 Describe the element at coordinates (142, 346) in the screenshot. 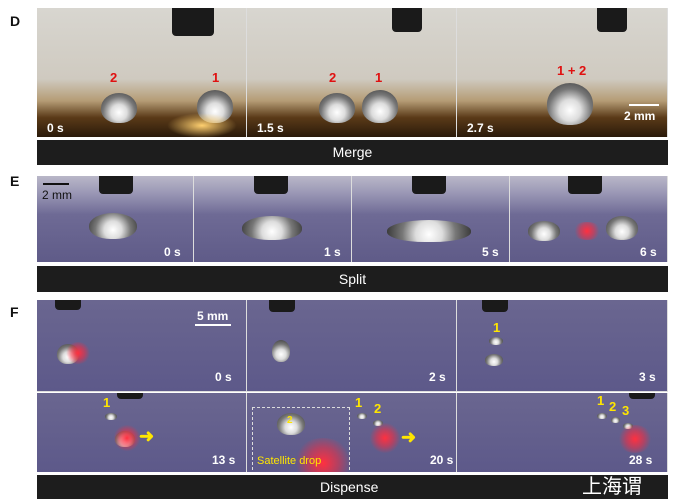

I see `dispense-frame-1: 5 mm 0 s` at that location.